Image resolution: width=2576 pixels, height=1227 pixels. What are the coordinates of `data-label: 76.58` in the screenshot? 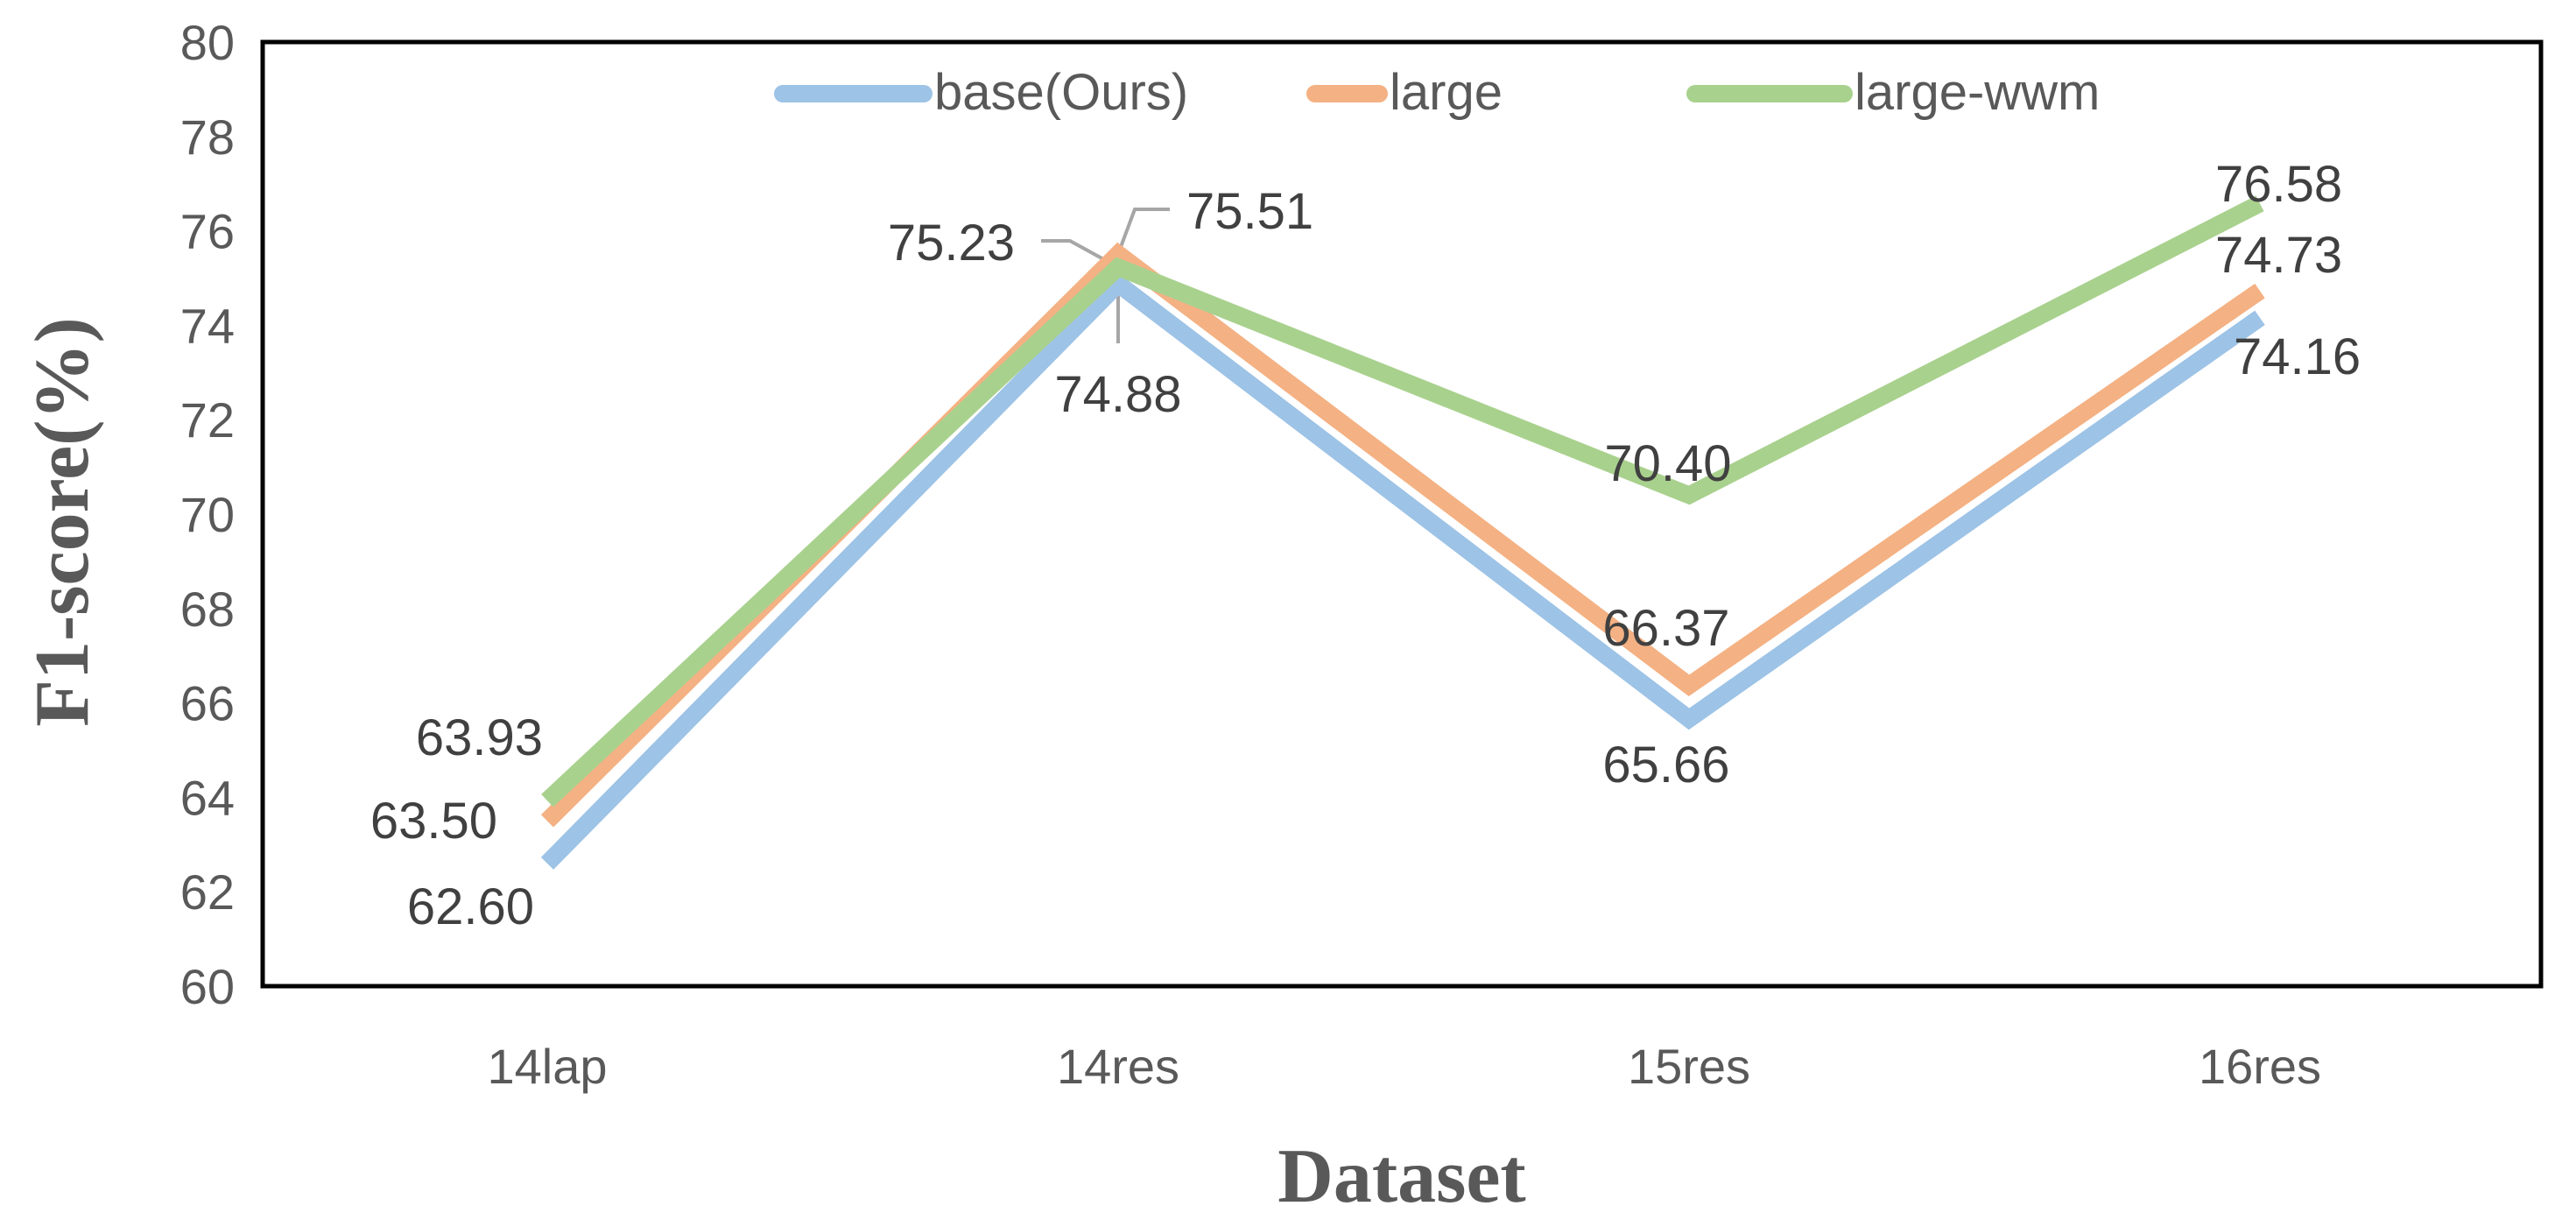 It's located at (2278, 184).